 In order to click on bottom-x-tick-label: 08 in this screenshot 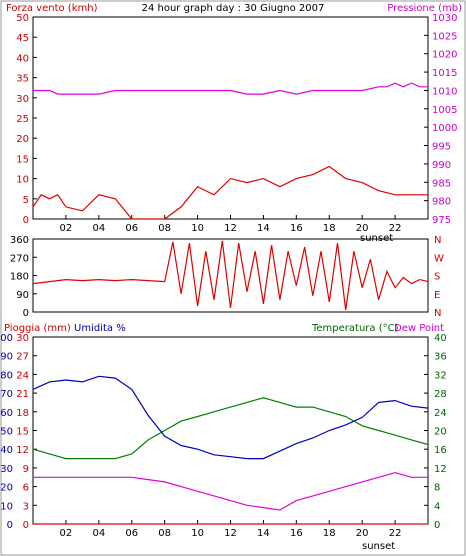, I will do `click(164, 533)`.